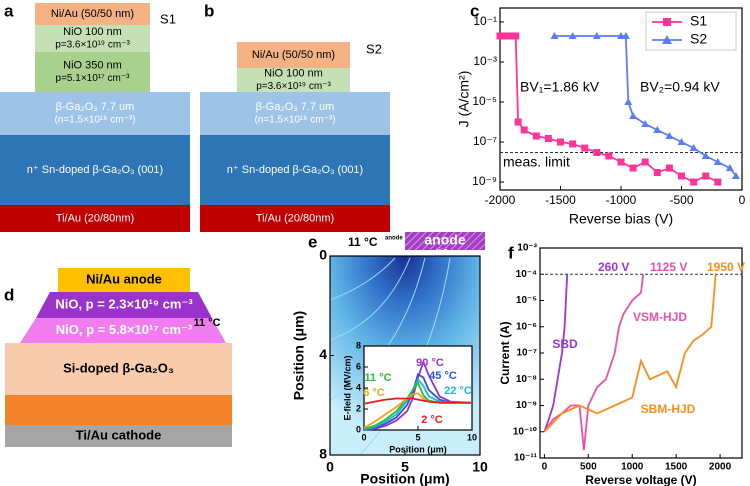 This screenshot has width=750, height=486. I want to click on x-tick-label: 500, so click(588, 467).